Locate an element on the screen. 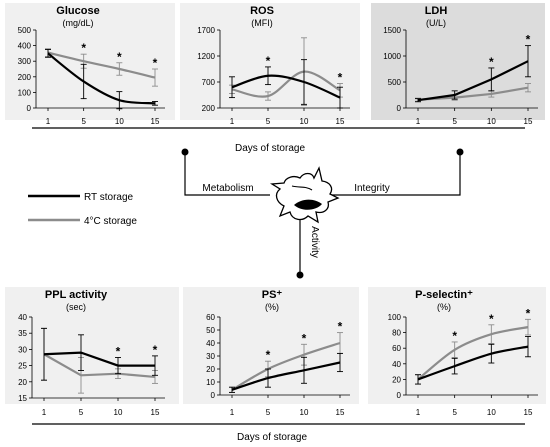  chart-ppl-activity-x-tick-label: 10 is located at coordinates (118, 412).